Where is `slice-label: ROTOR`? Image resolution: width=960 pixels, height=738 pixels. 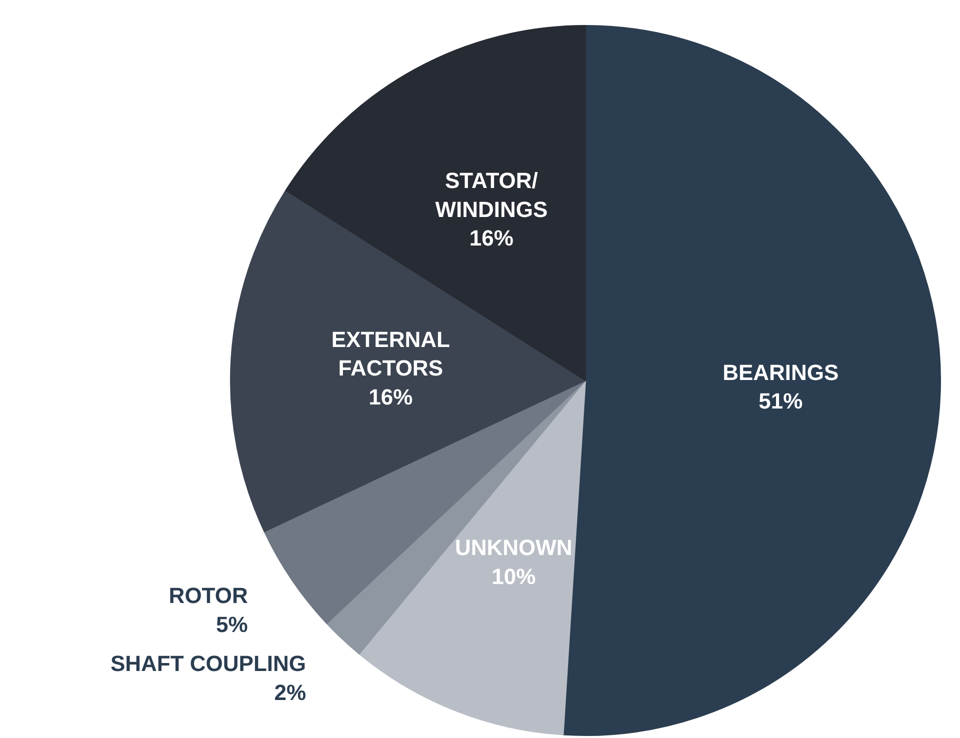 slice-label: ROTOR is located at coordinates (208, 595).